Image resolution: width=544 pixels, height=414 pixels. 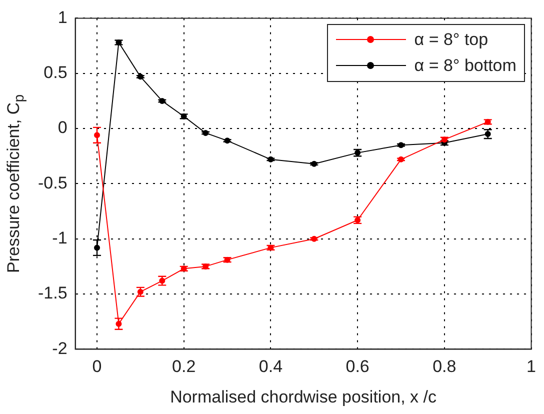 I want to click on legend-label: α = 8° top, so click(x=451, y=40).